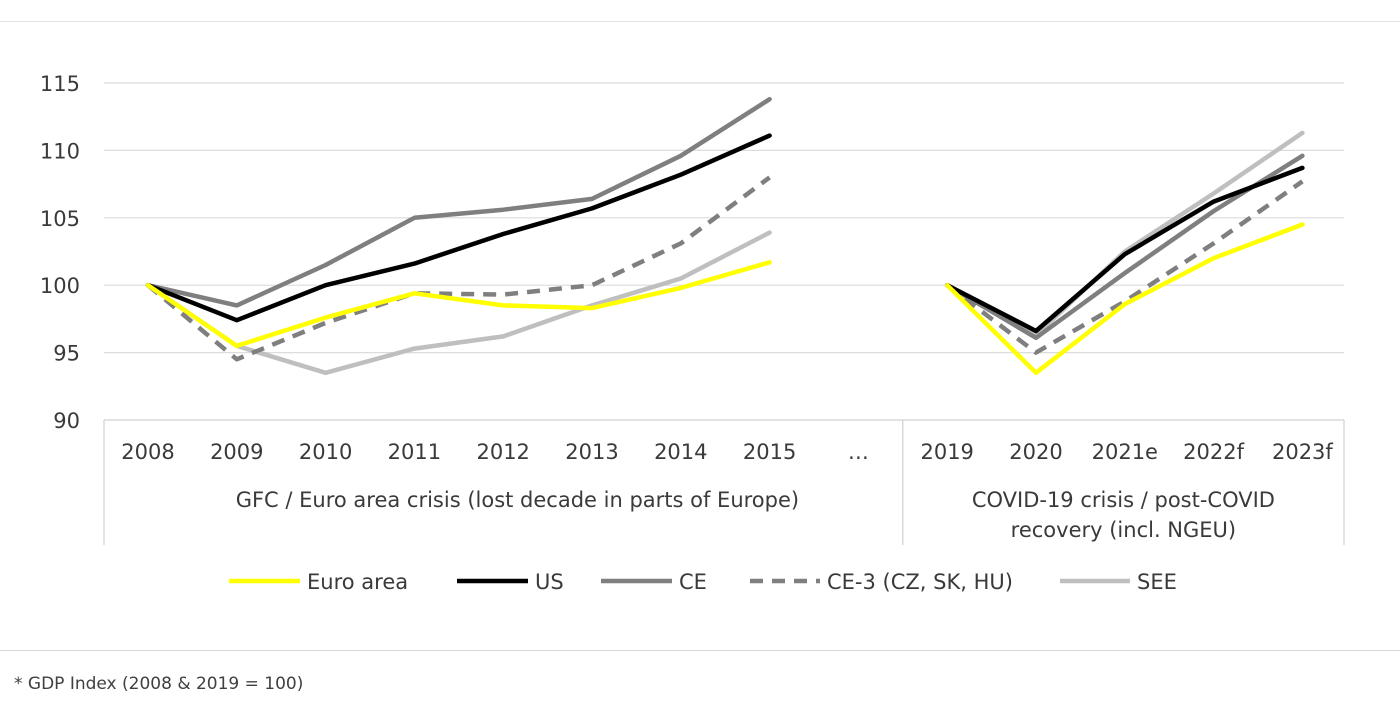 This screenshot has width=1400, height=702. I want to click on y-tick-label: 95, so click(66, 354).